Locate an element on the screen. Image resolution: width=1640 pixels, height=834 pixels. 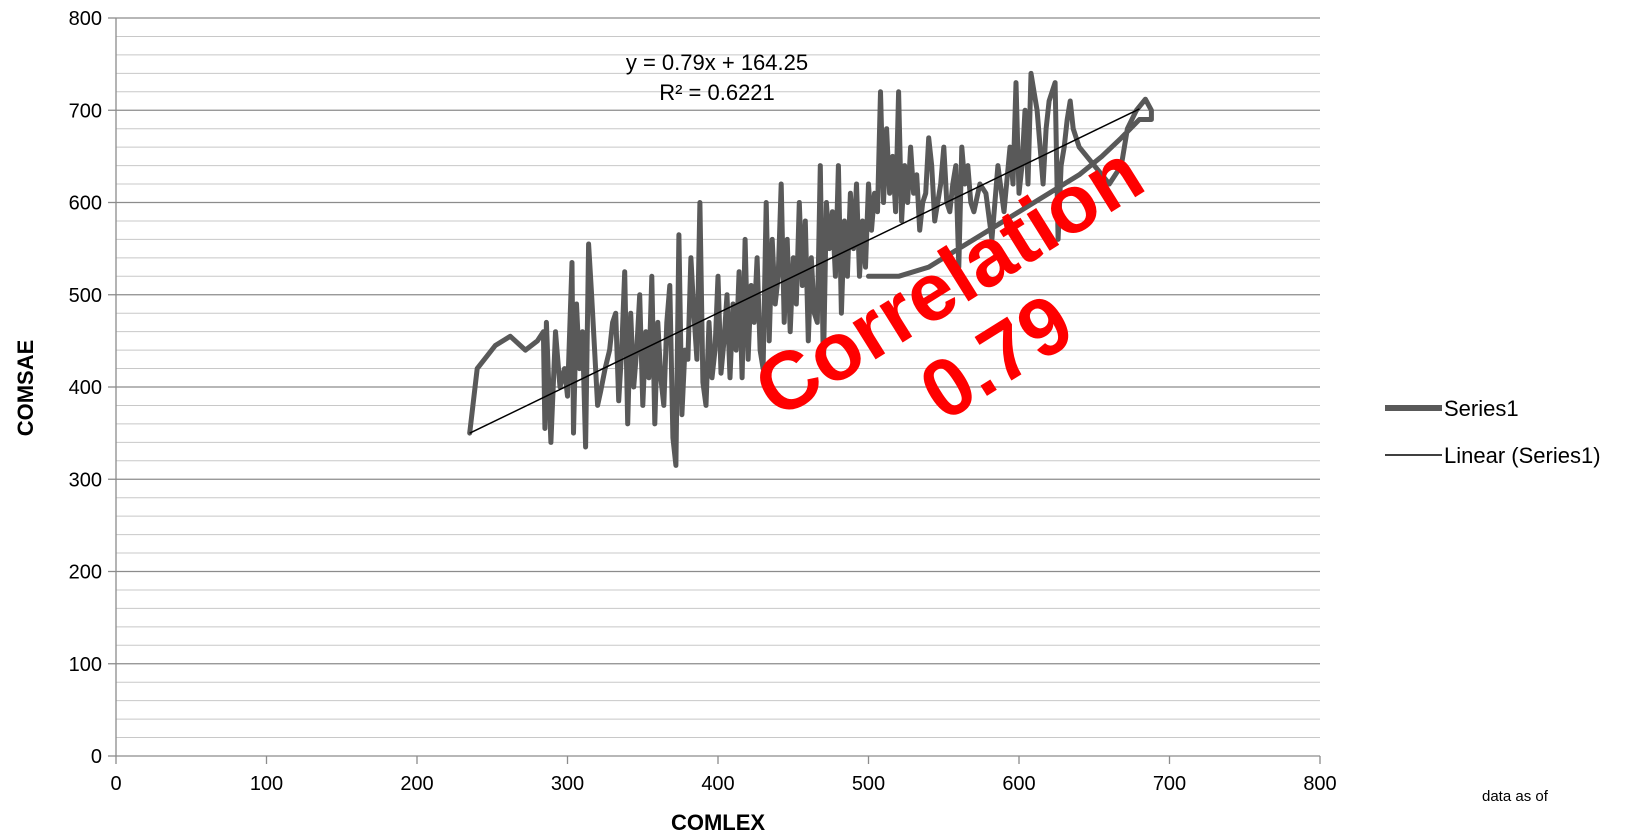
y-tick-label: 400 is located at coordinates (85, 388).